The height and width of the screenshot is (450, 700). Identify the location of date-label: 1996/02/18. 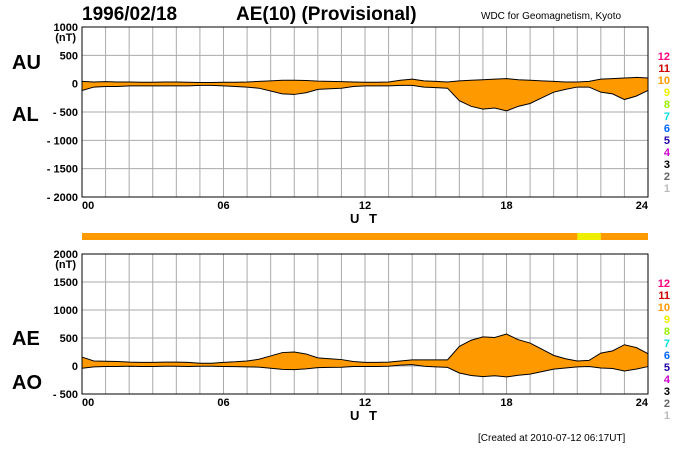
(130, 14).